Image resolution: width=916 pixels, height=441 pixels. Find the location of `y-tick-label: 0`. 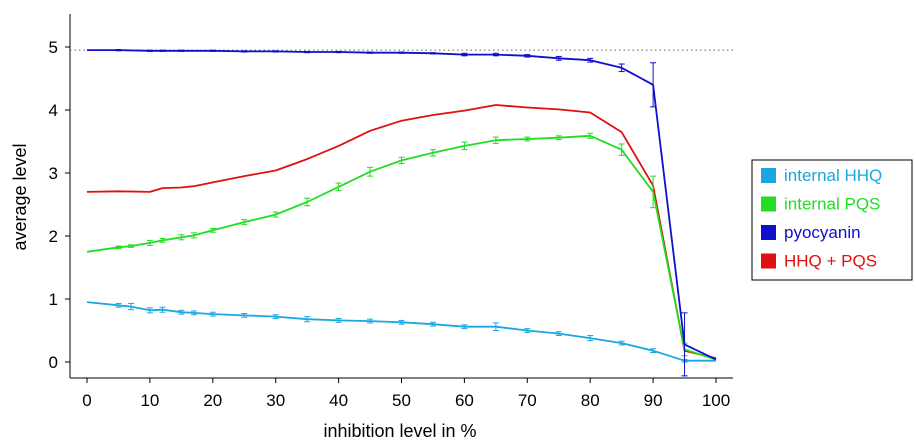

y-tick-label: 0 is located at coordinates (53, 362).